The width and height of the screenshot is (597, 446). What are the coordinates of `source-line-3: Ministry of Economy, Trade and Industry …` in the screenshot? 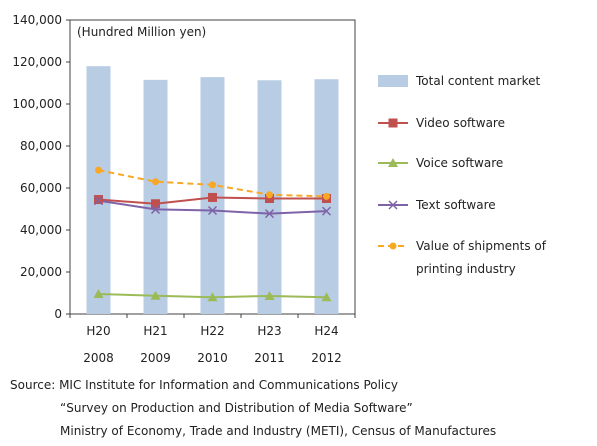 It's located at (278, 431).